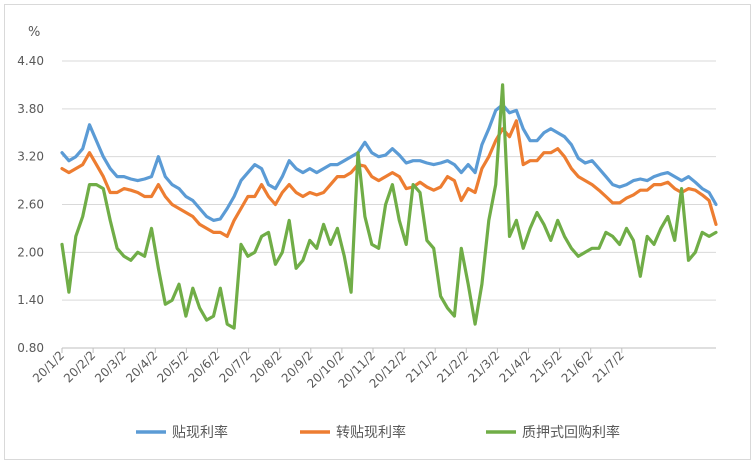 The height and width of the screenshot is (465, 756). What do you see at coordinates (571, 432) in the screenshot?
I see `legend-label-2: 质押式回购利率` at bounding box center [571, 432].